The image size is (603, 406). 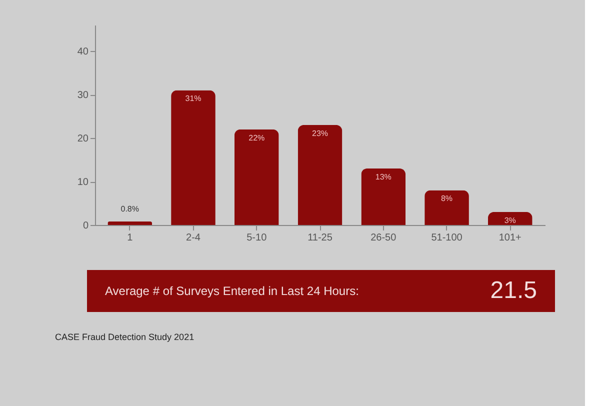 What do you see at coordinates (232, 291) in the screenshot?
I see `text: Average # of Surveys Entered in Last 24 Hours:` at bounding box center [232, 291].